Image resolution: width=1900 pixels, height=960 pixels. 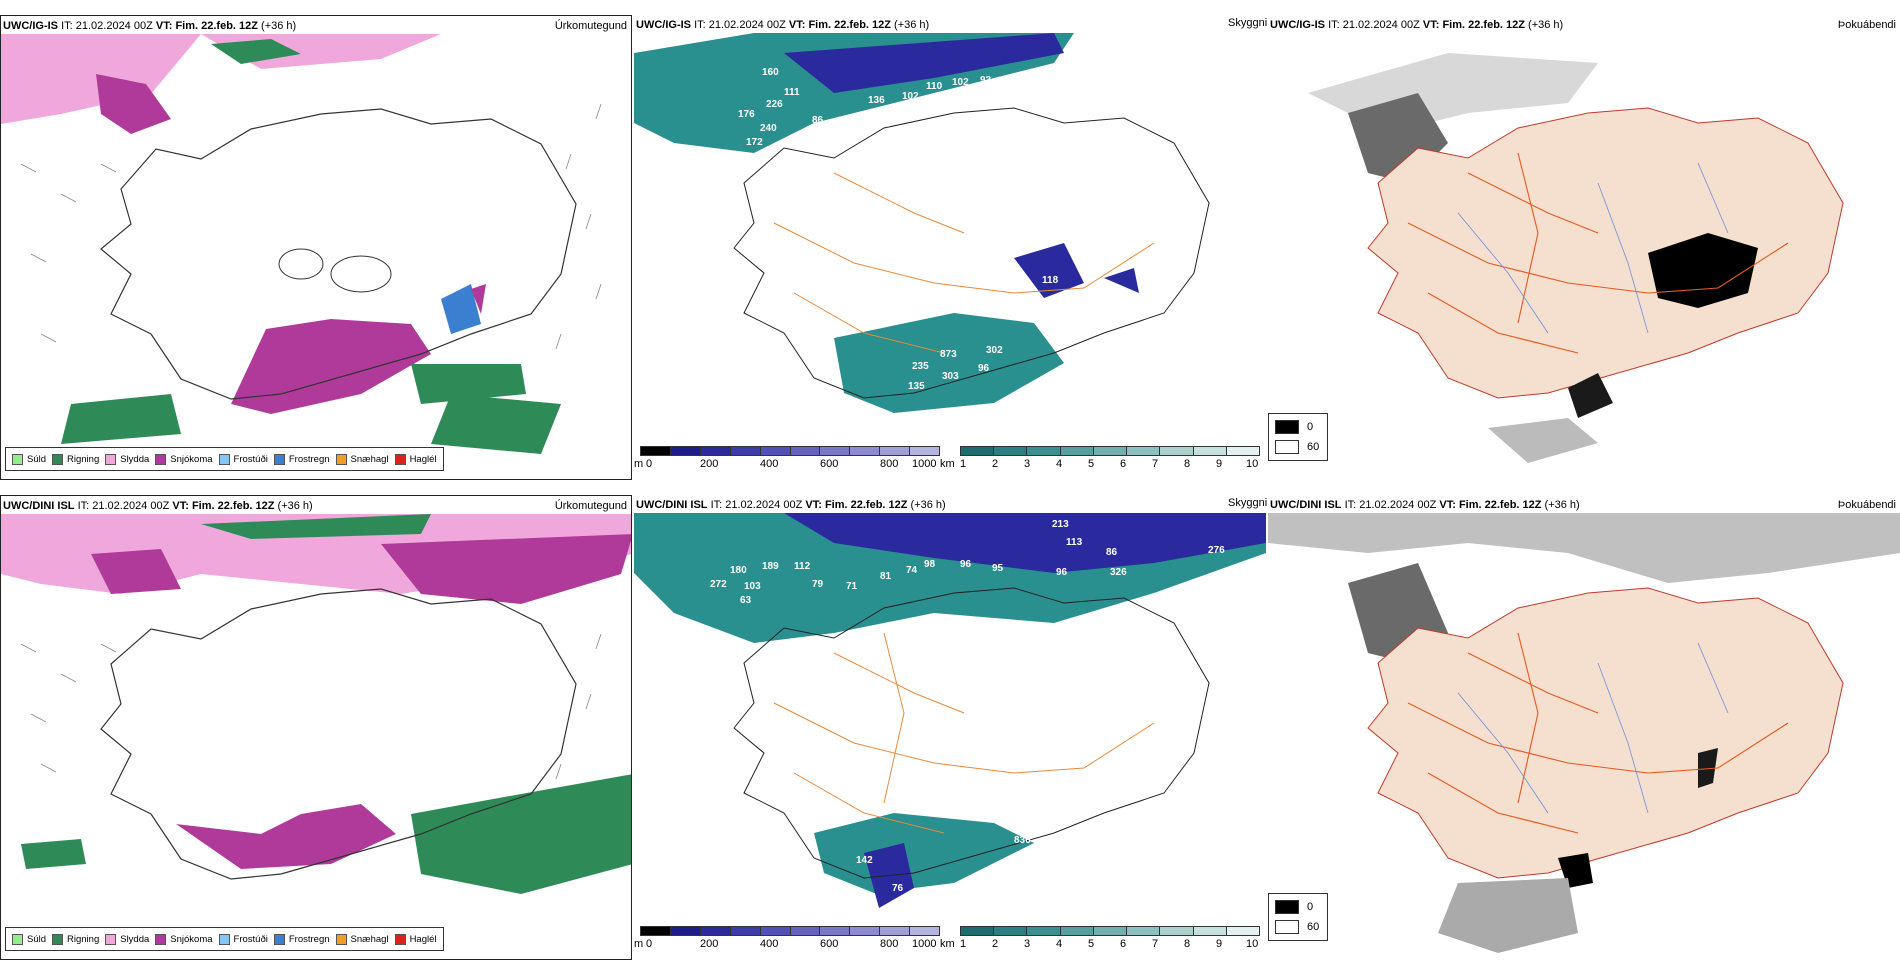 I want to click on tick-label: 10, so click(x=1252, y=464).